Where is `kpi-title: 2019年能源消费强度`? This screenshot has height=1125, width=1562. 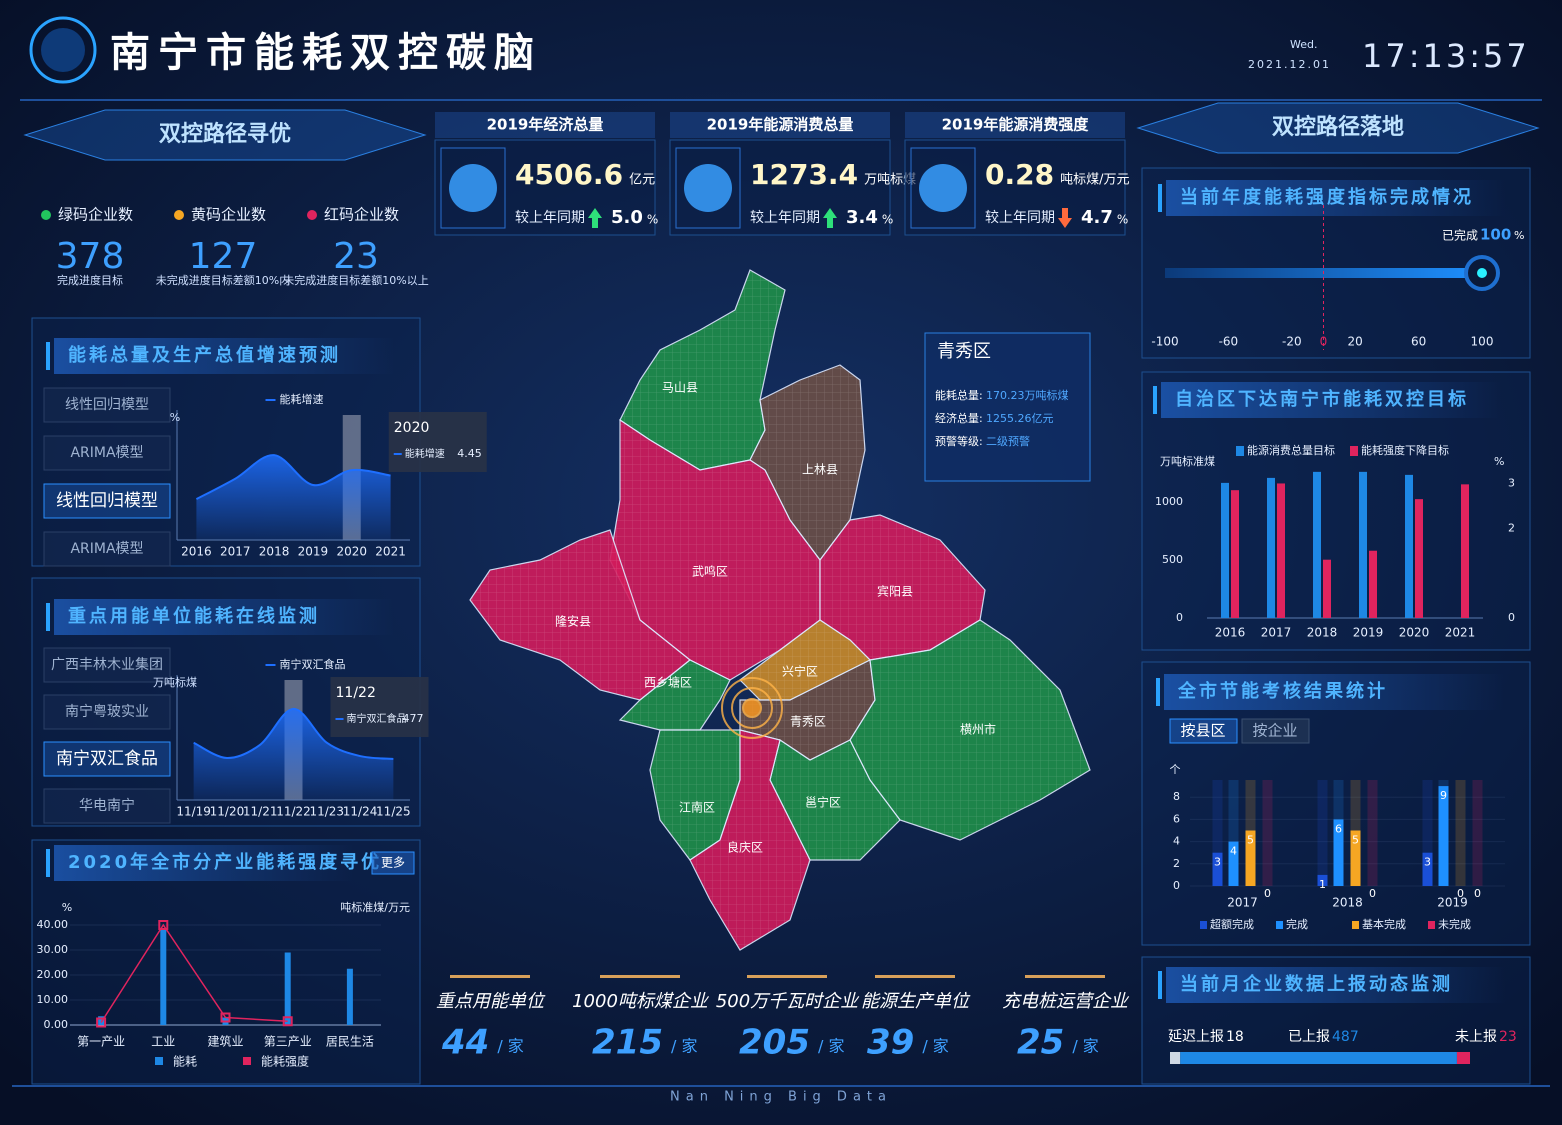 kpi-title: 2019年能源消费强度 is located at coordinates (1016, 125).